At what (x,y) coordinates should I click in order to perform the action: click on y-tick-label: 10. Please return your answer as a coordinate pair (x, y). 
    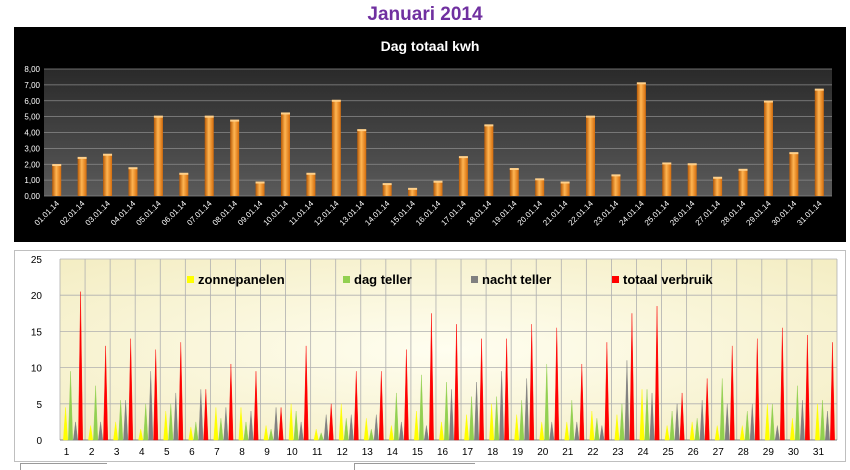
    Looking at the image, I should click on (37, 369).